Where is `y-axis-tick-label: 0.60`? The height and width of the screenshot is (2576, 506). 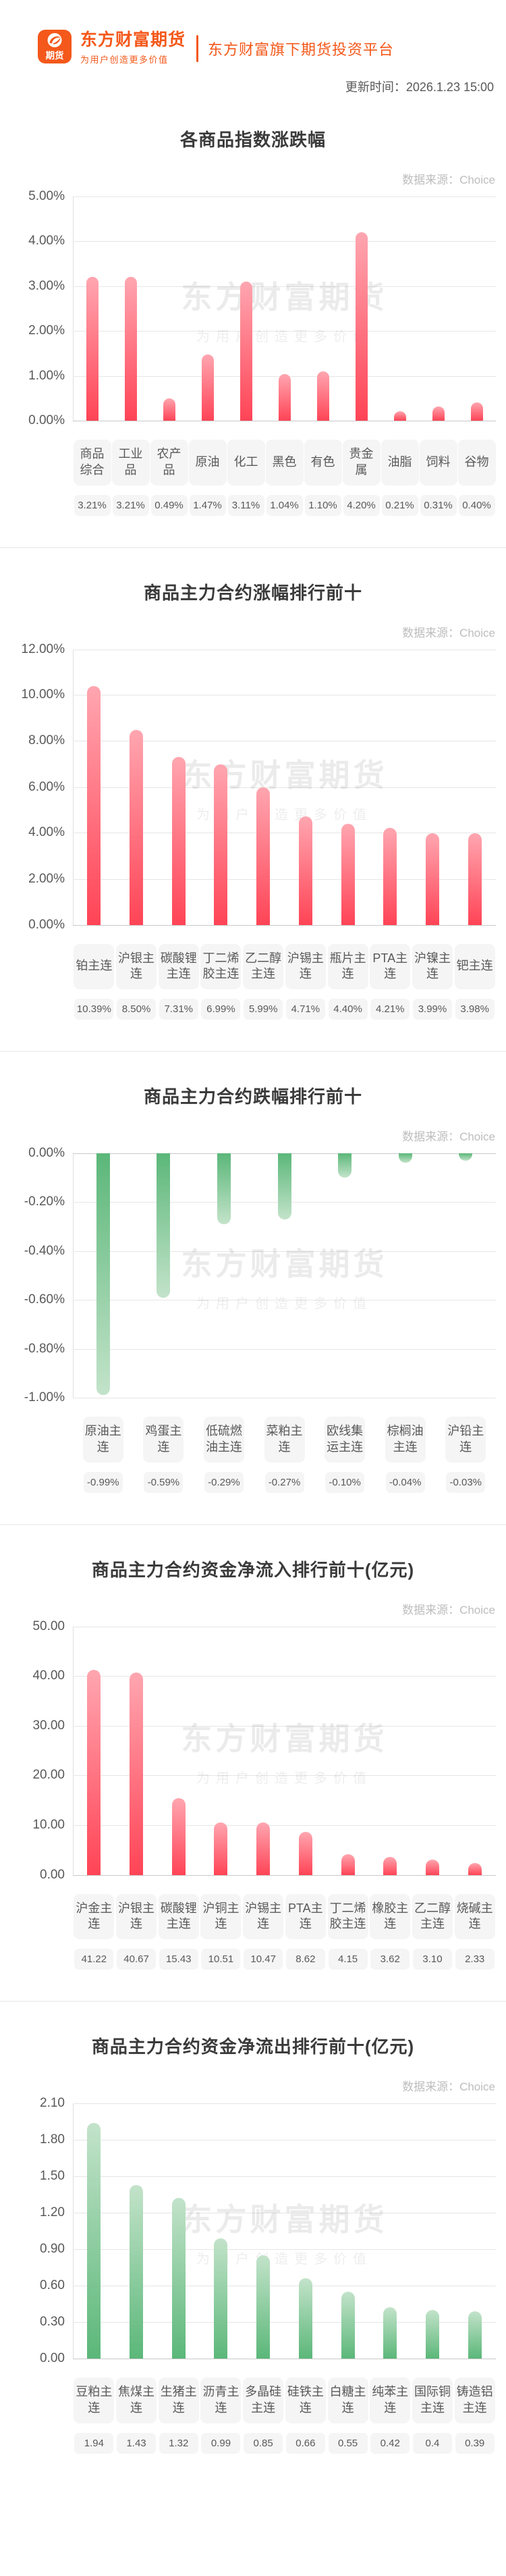
y-axis-tick-label: 0.60 is located at coordinates (52, 2285).